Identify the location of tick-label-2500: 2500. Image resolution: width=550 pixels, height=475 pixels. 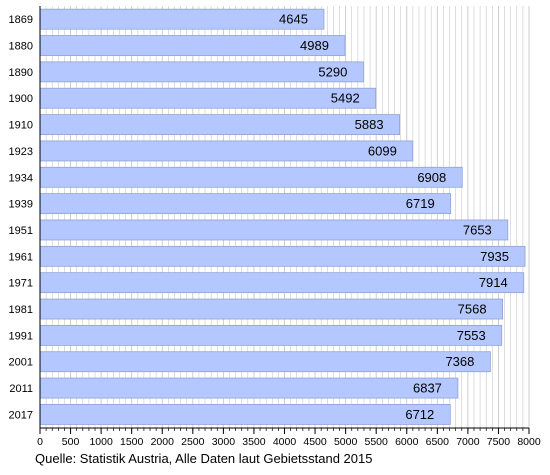
(193, 442).